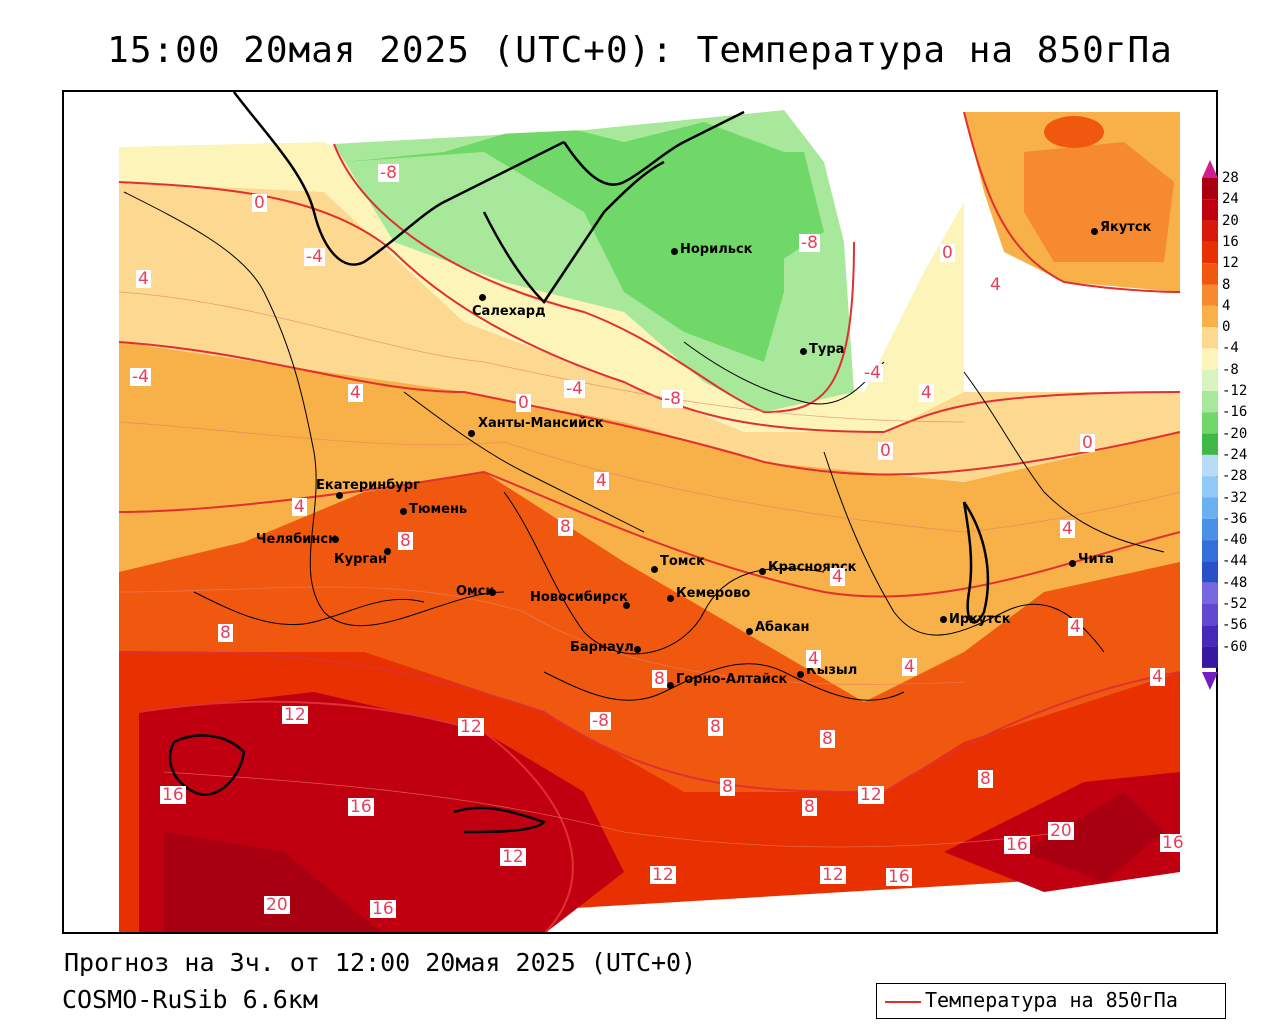 The image size is (1280, 1024). I want to click on color-scale-label: 28, so click(1230, 178).